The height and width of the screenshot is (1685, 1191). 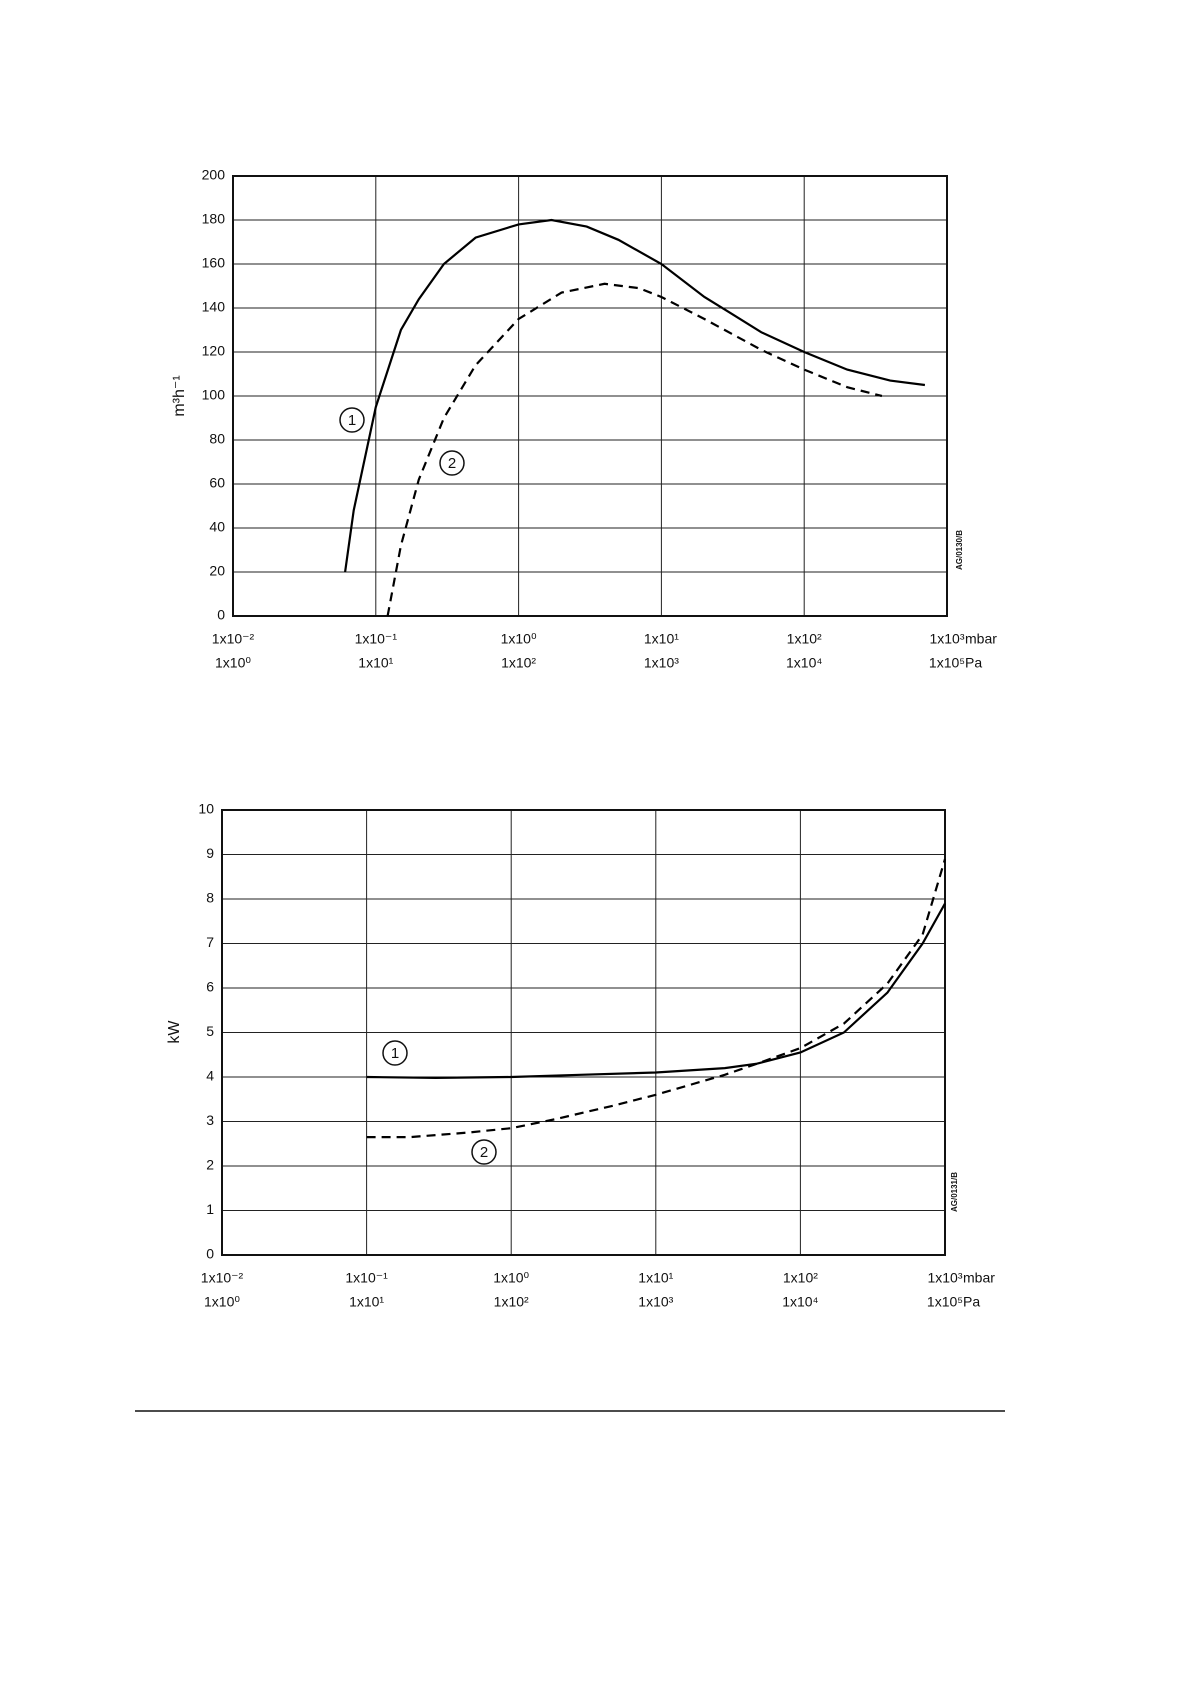 What do you see at coordinates (217, 571) in the screenshot?
I see `y-tick-label: 20` at bounding box center [217, 571].